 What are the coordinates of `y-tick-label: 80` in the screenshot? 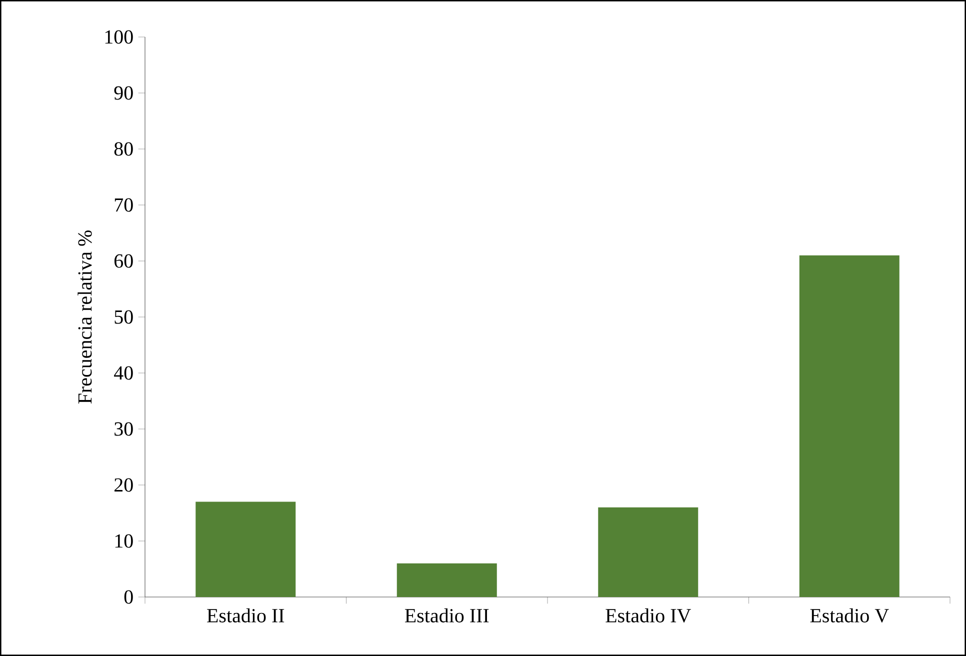 It's located at (123, 149).